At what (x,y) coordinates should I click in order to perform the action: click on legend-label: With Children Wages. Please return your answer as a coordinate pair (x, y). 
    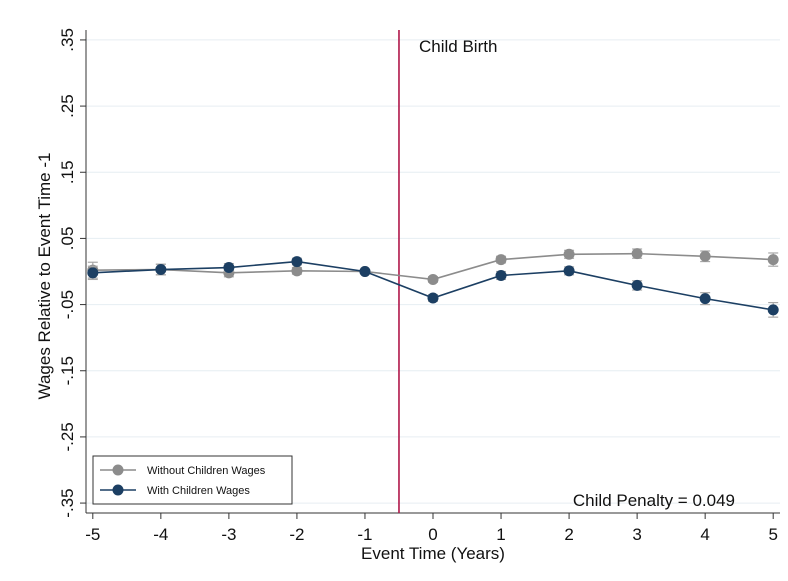
    Looking at the image, I should click on (198, 491).